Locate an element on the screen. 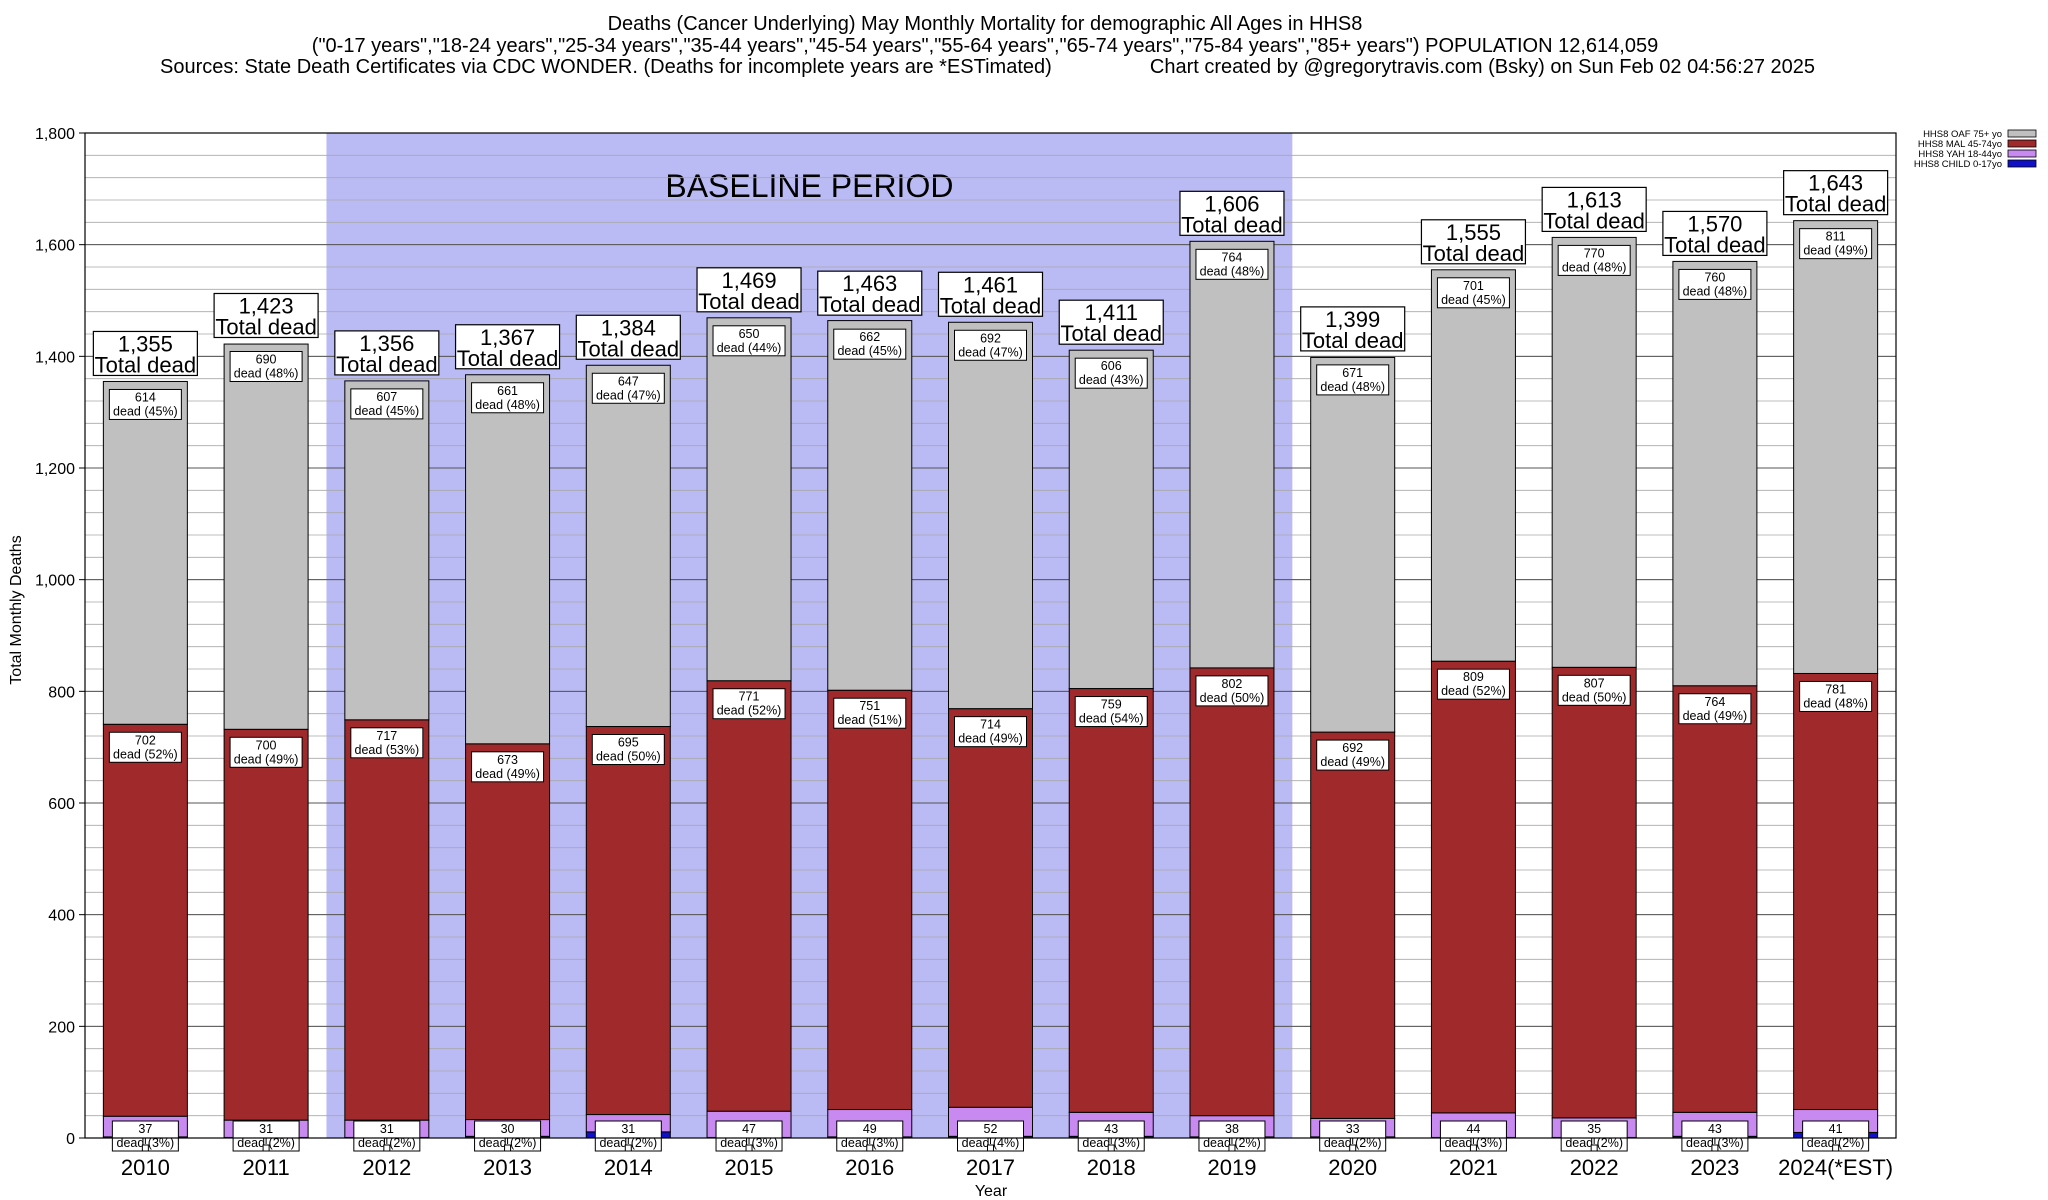  y-tick-label: 1,800 is located at coordinates (55, 134).